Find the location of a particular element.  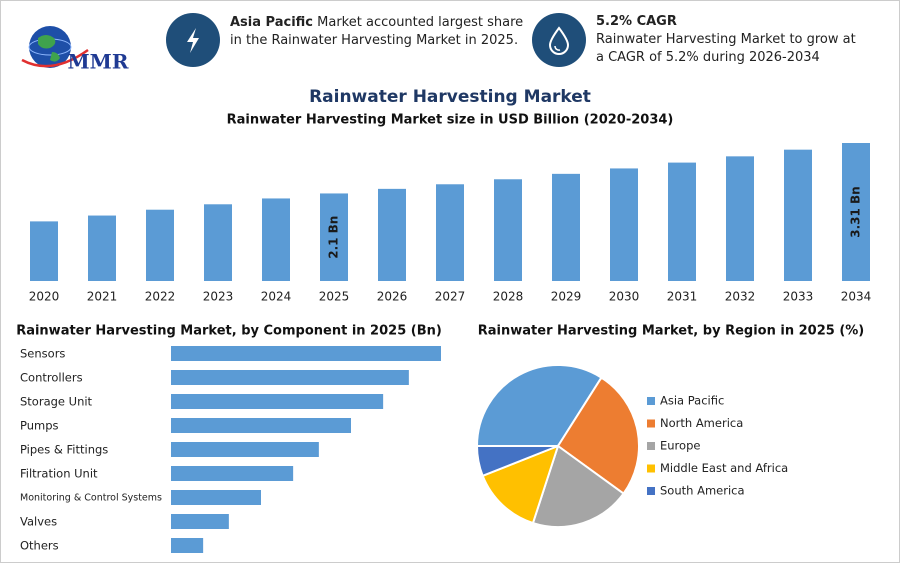

card1-icon is located at coordinates (193, 40).